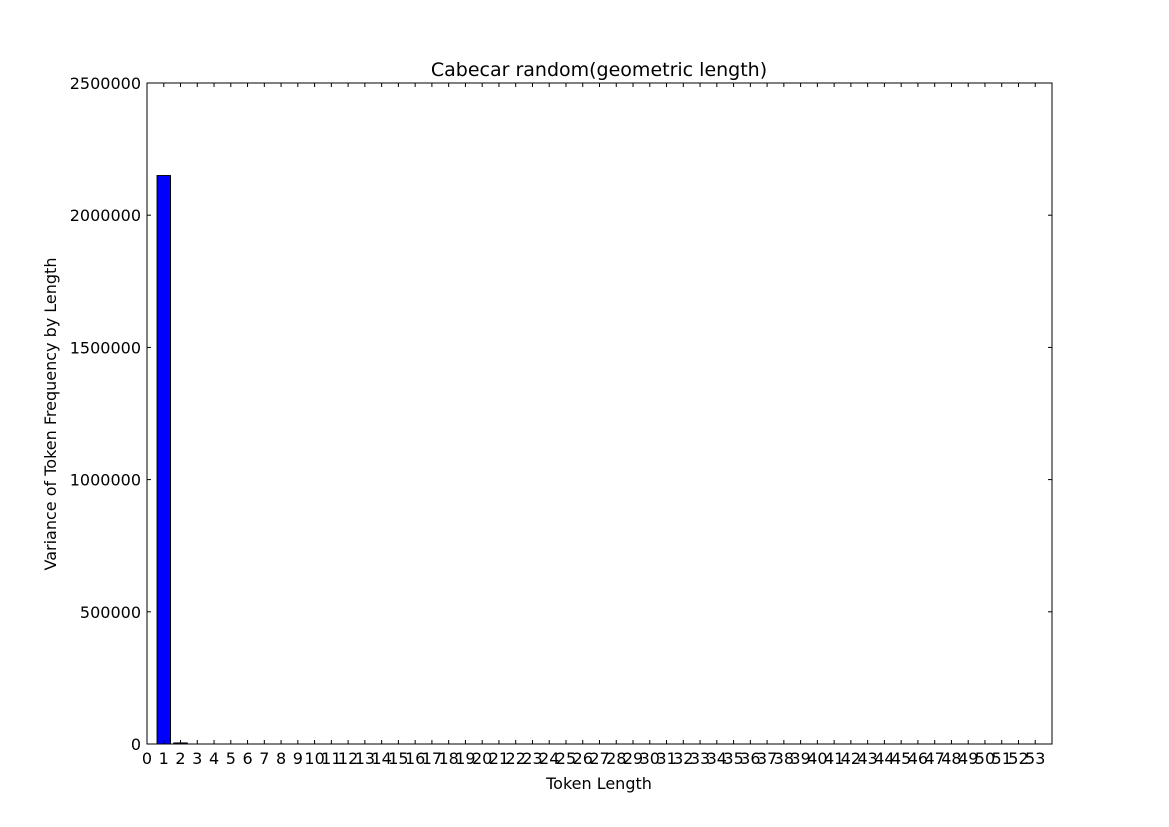 The image size is (1169, 827). I want to click on x-tick-label-32: 32, so click(683, 758).